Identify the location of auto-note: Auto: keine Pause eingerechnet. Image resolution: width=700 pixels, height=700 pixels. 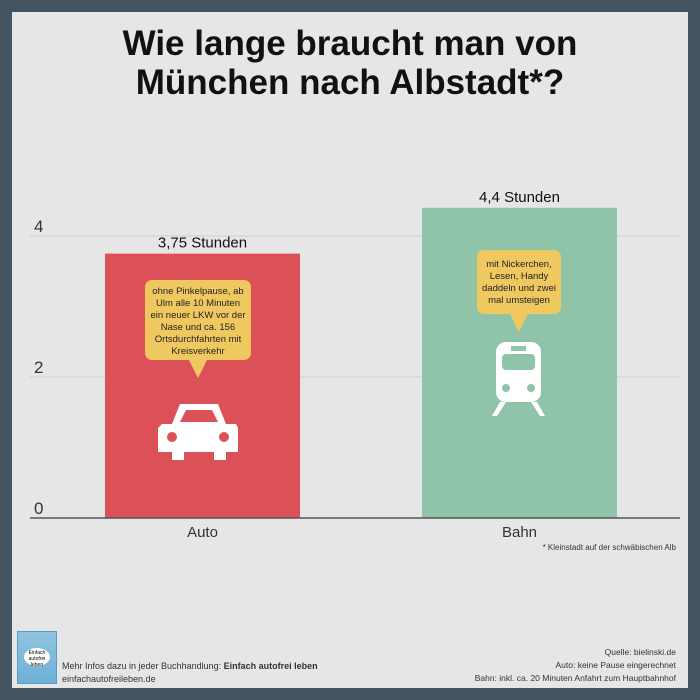
(615, 665).